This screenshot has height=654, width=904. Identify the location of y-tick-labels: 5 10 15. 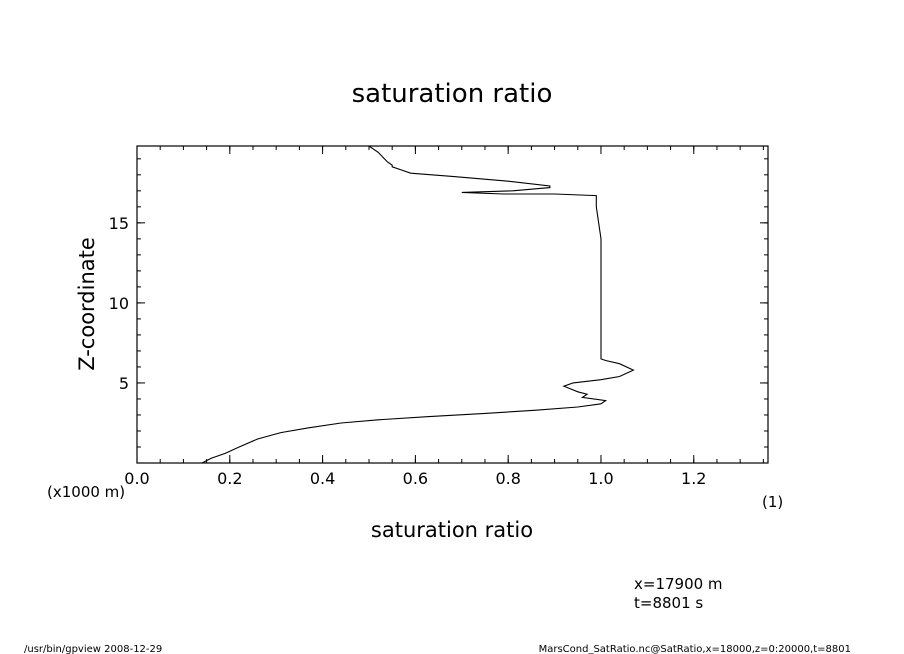
(119, 303).